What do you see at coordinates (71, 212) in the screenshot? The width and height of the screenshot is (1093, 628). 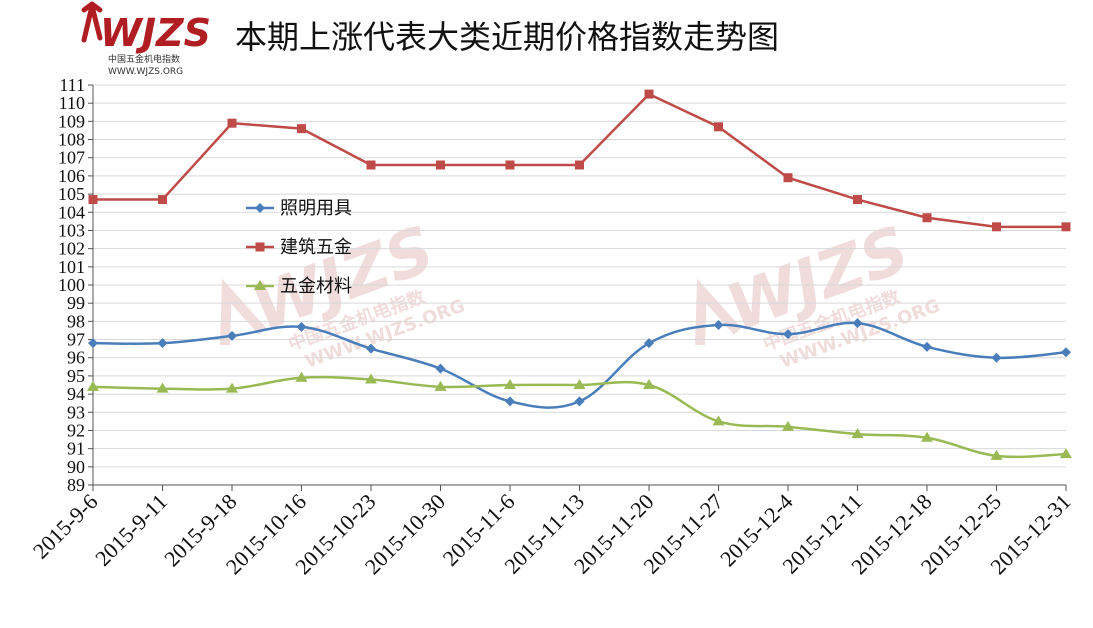 I see `y-tick-label: 104` at bounding box center [71, 212].